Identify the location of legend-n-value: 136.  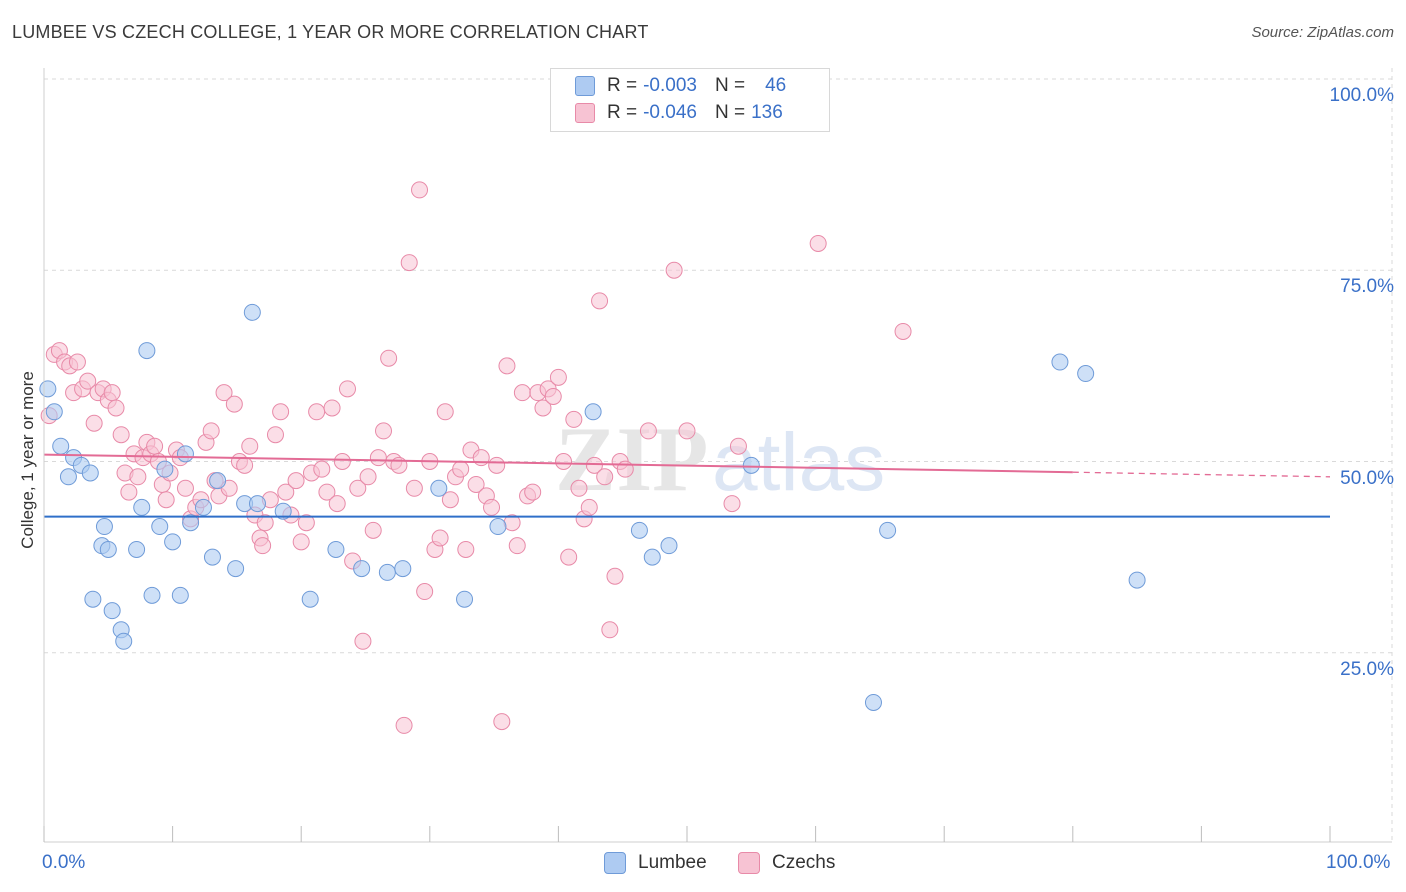
(767, 112).